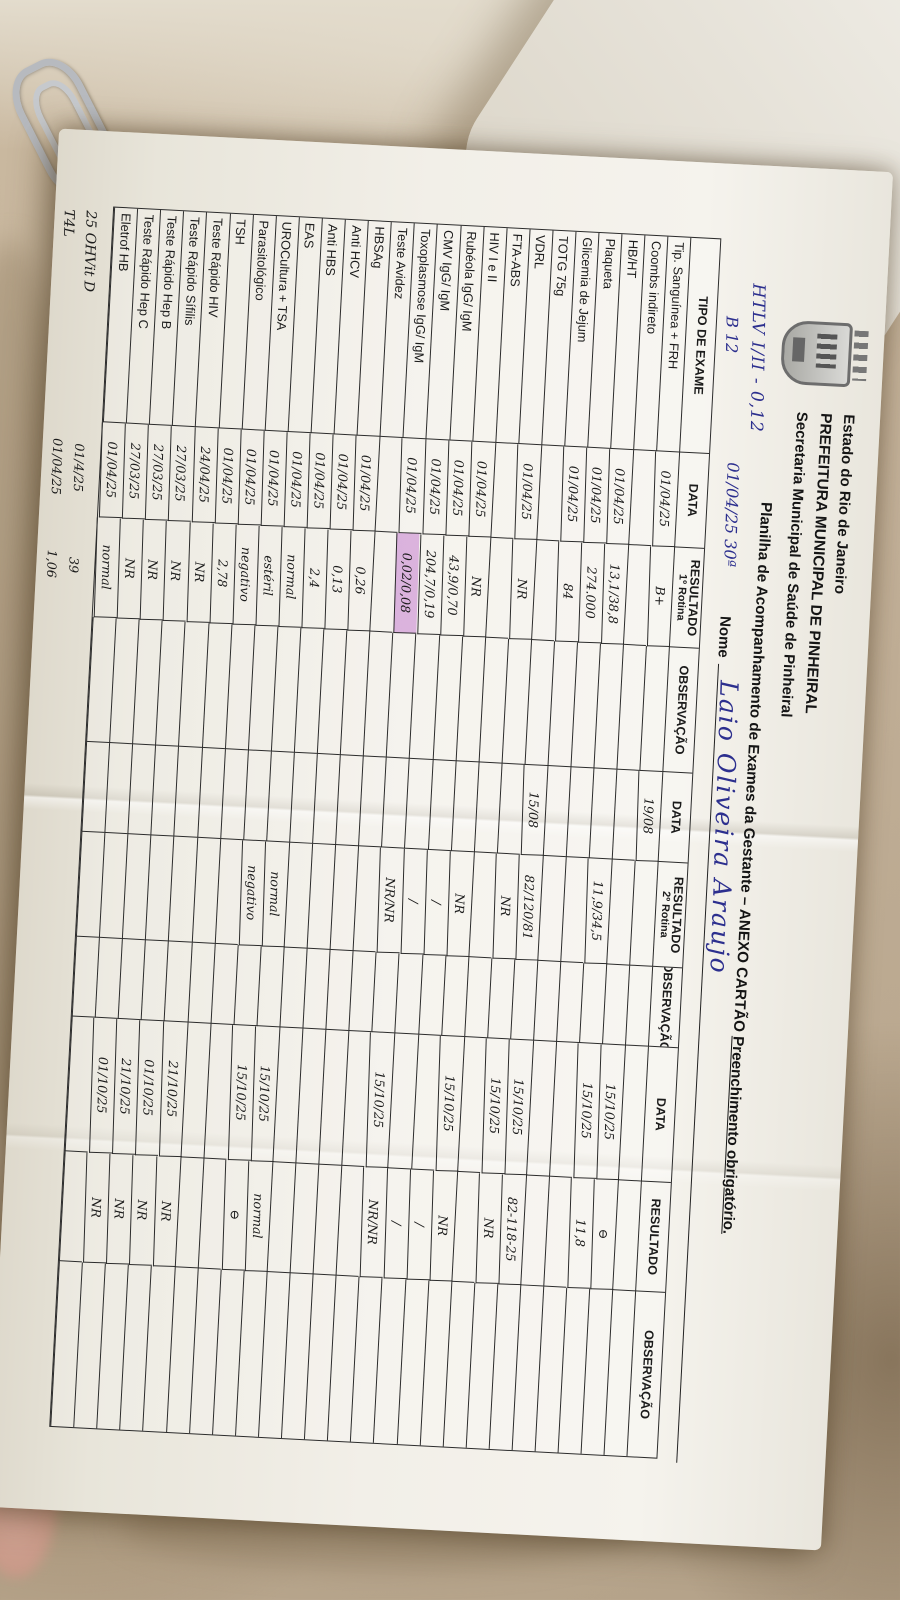 The width and height of the screenshot is (900, 1600). I want to click on exam-cell: 274.000, so click(591, 593).